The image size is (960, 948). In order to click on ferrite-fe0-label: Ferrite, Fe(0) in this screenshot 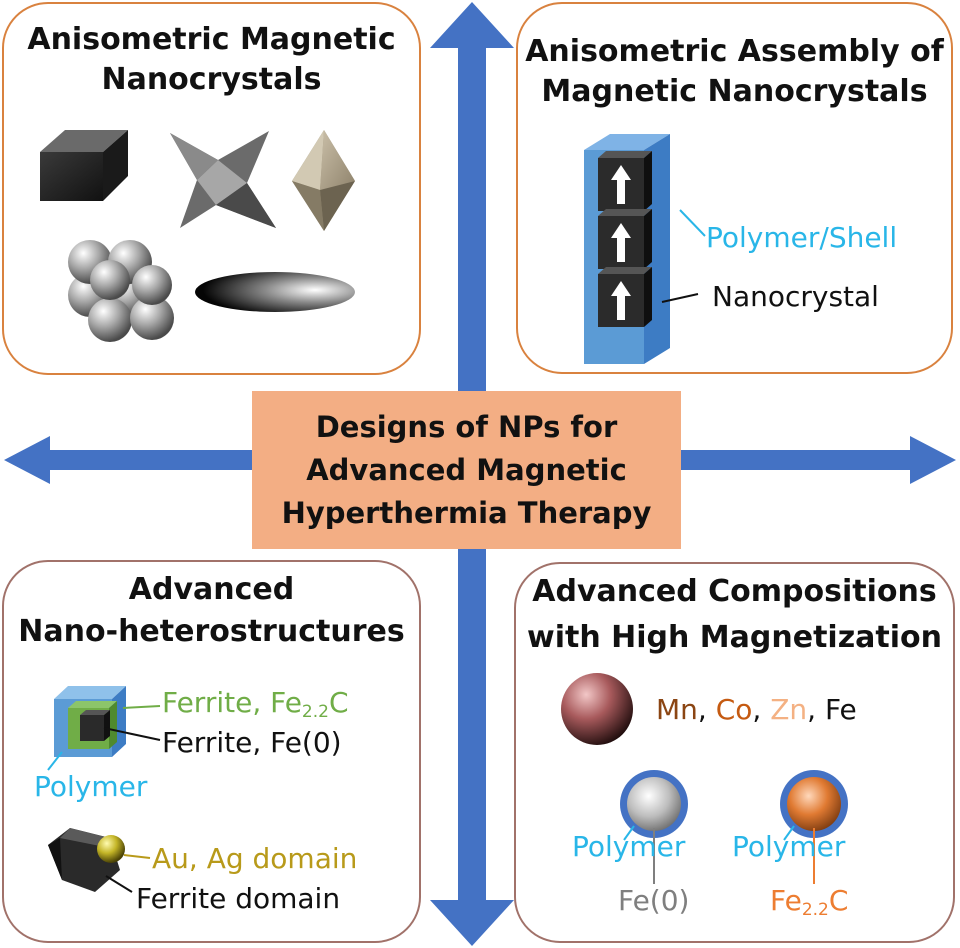, I will do `click(252, 742)`.